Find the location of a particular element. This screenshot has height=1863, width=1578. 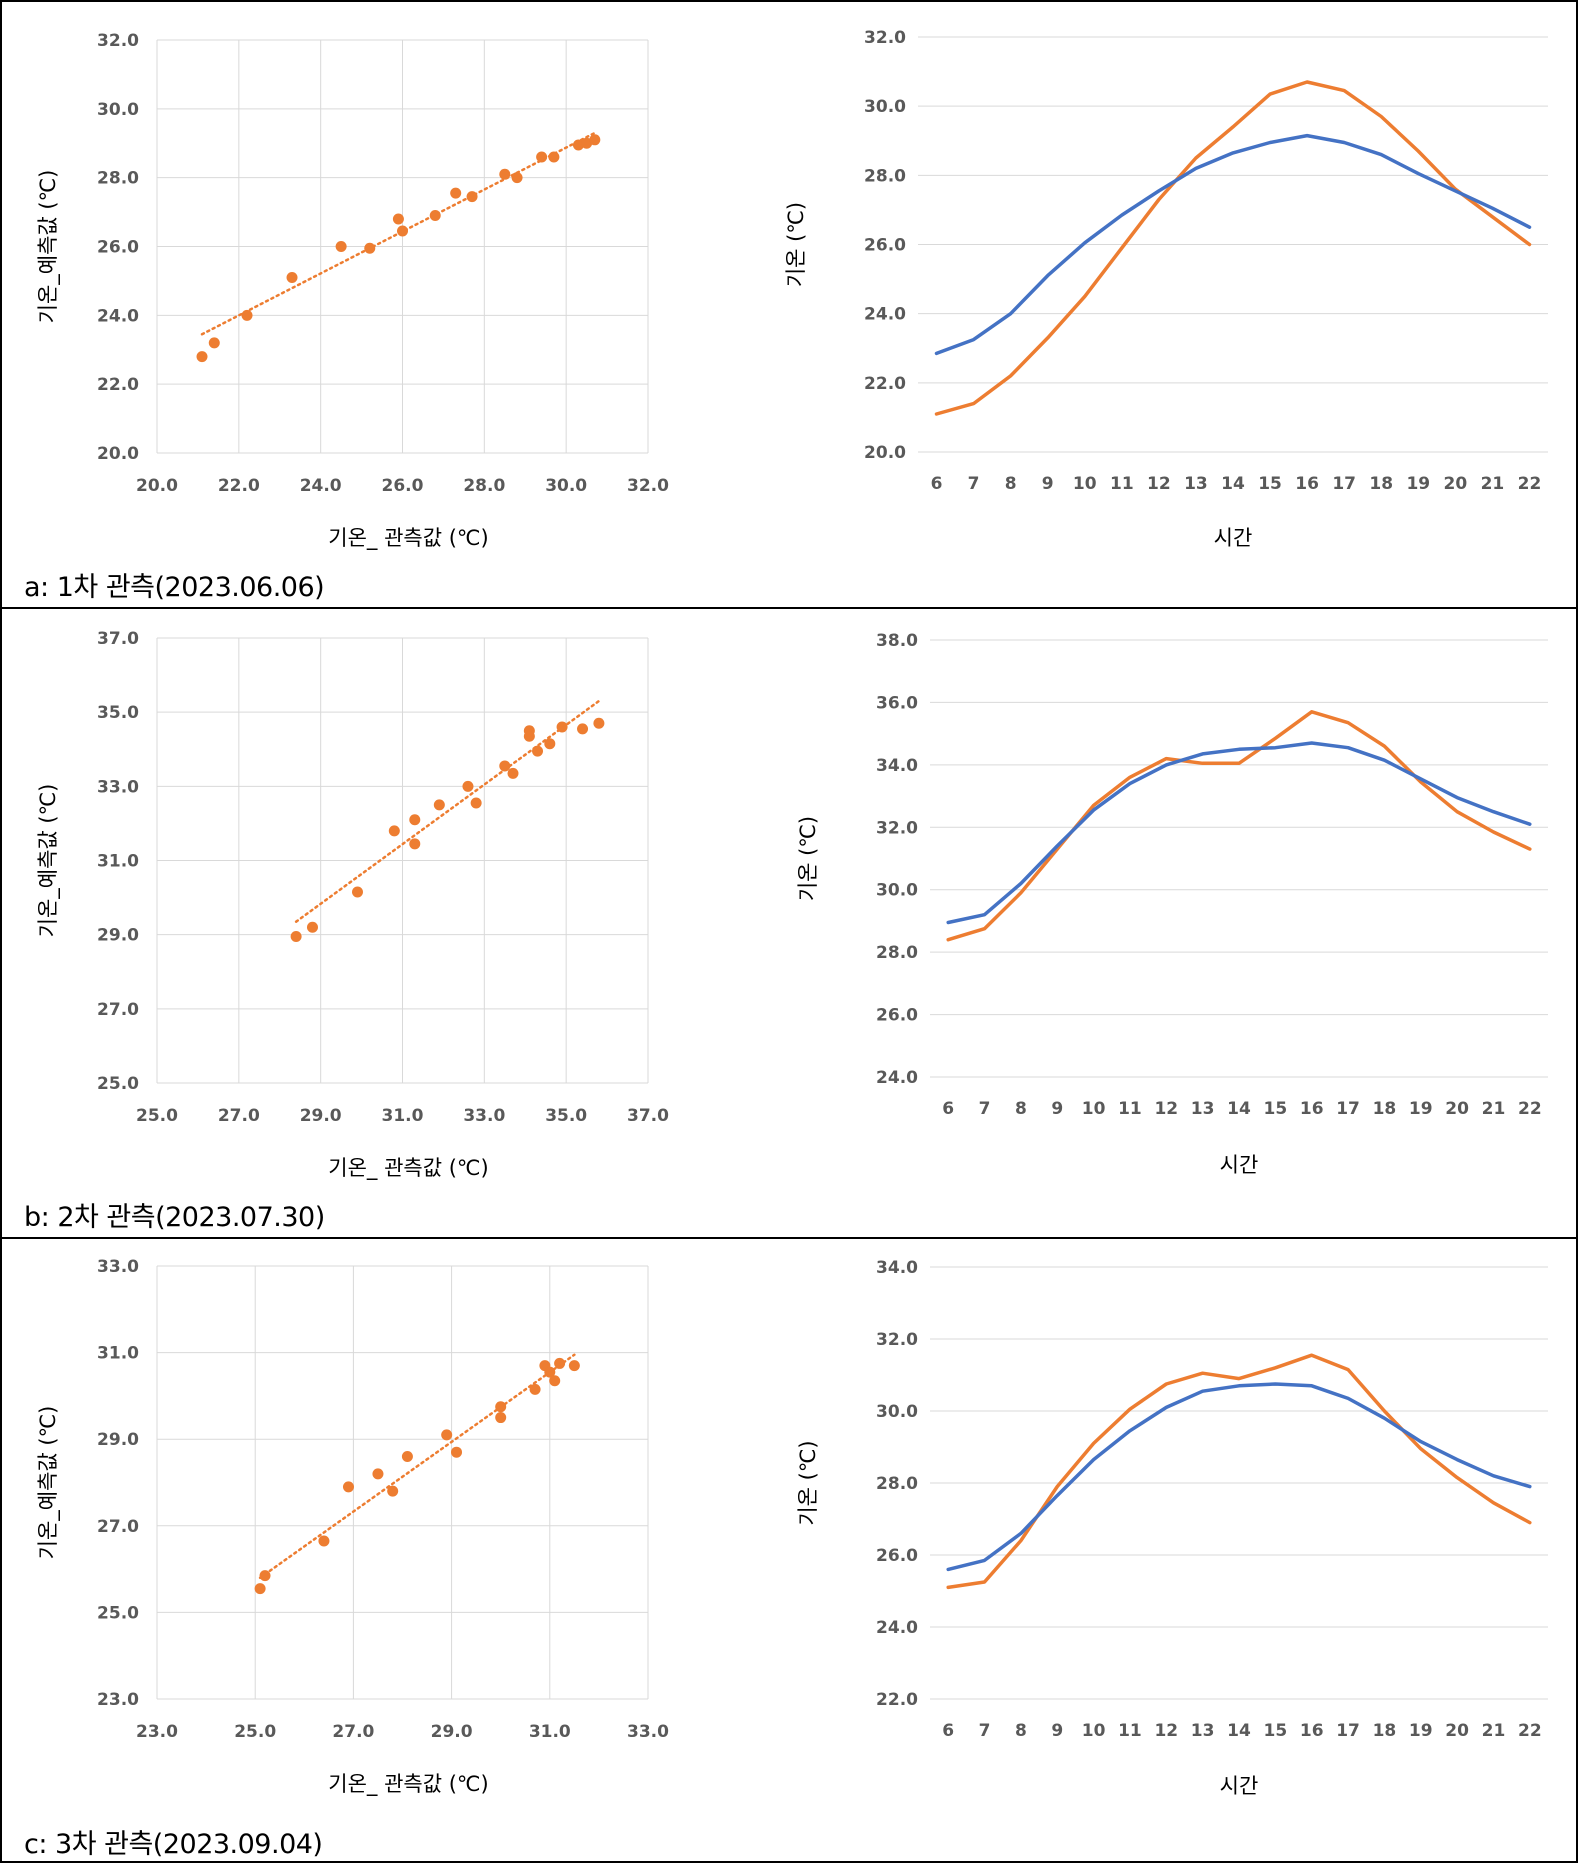

chart-a-line-xtick-label: 11 is located at coordinates (1122, 484).